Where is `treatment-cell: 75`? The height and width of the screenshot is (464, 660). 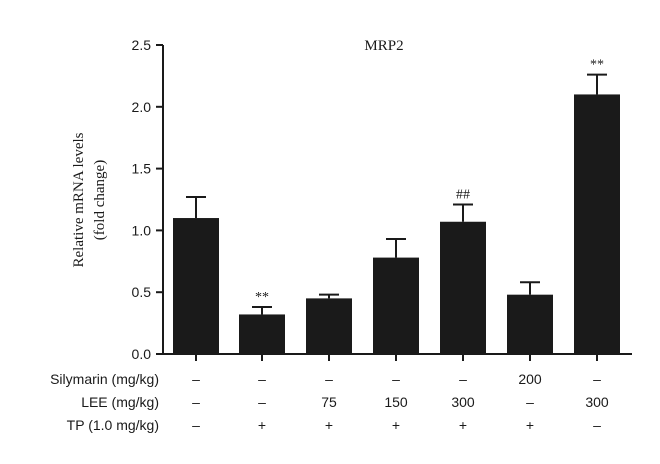 treatment-cell: 75 is located at coordinates (329, 402).